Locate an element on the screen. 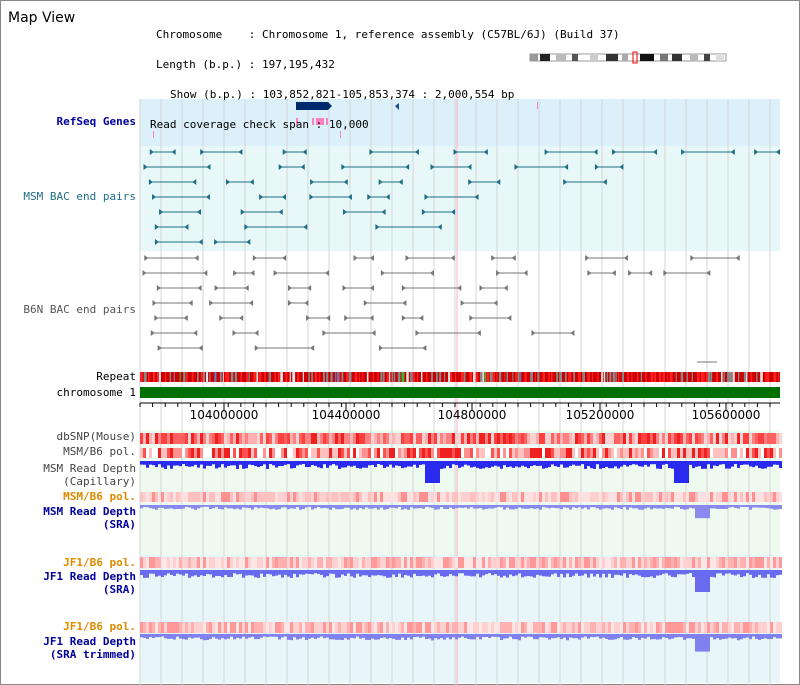 The image size is (800, 685). chromosome-label: Chromosome is located at coordinates (189, 34).